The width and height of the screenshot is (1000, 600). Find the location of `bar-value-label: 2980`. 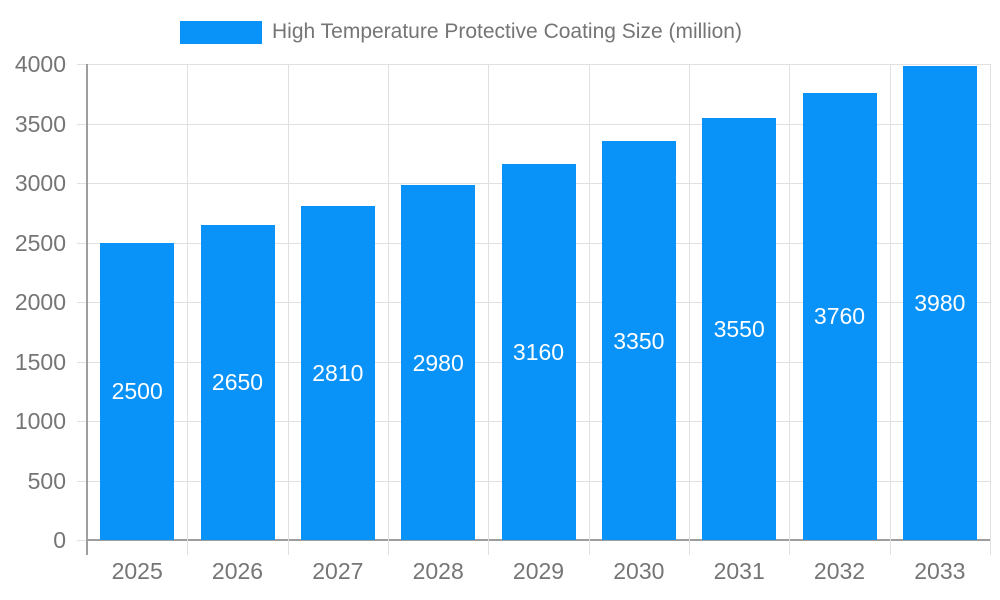

bar-value-label: 2980 is located at coordinates (438, 362).